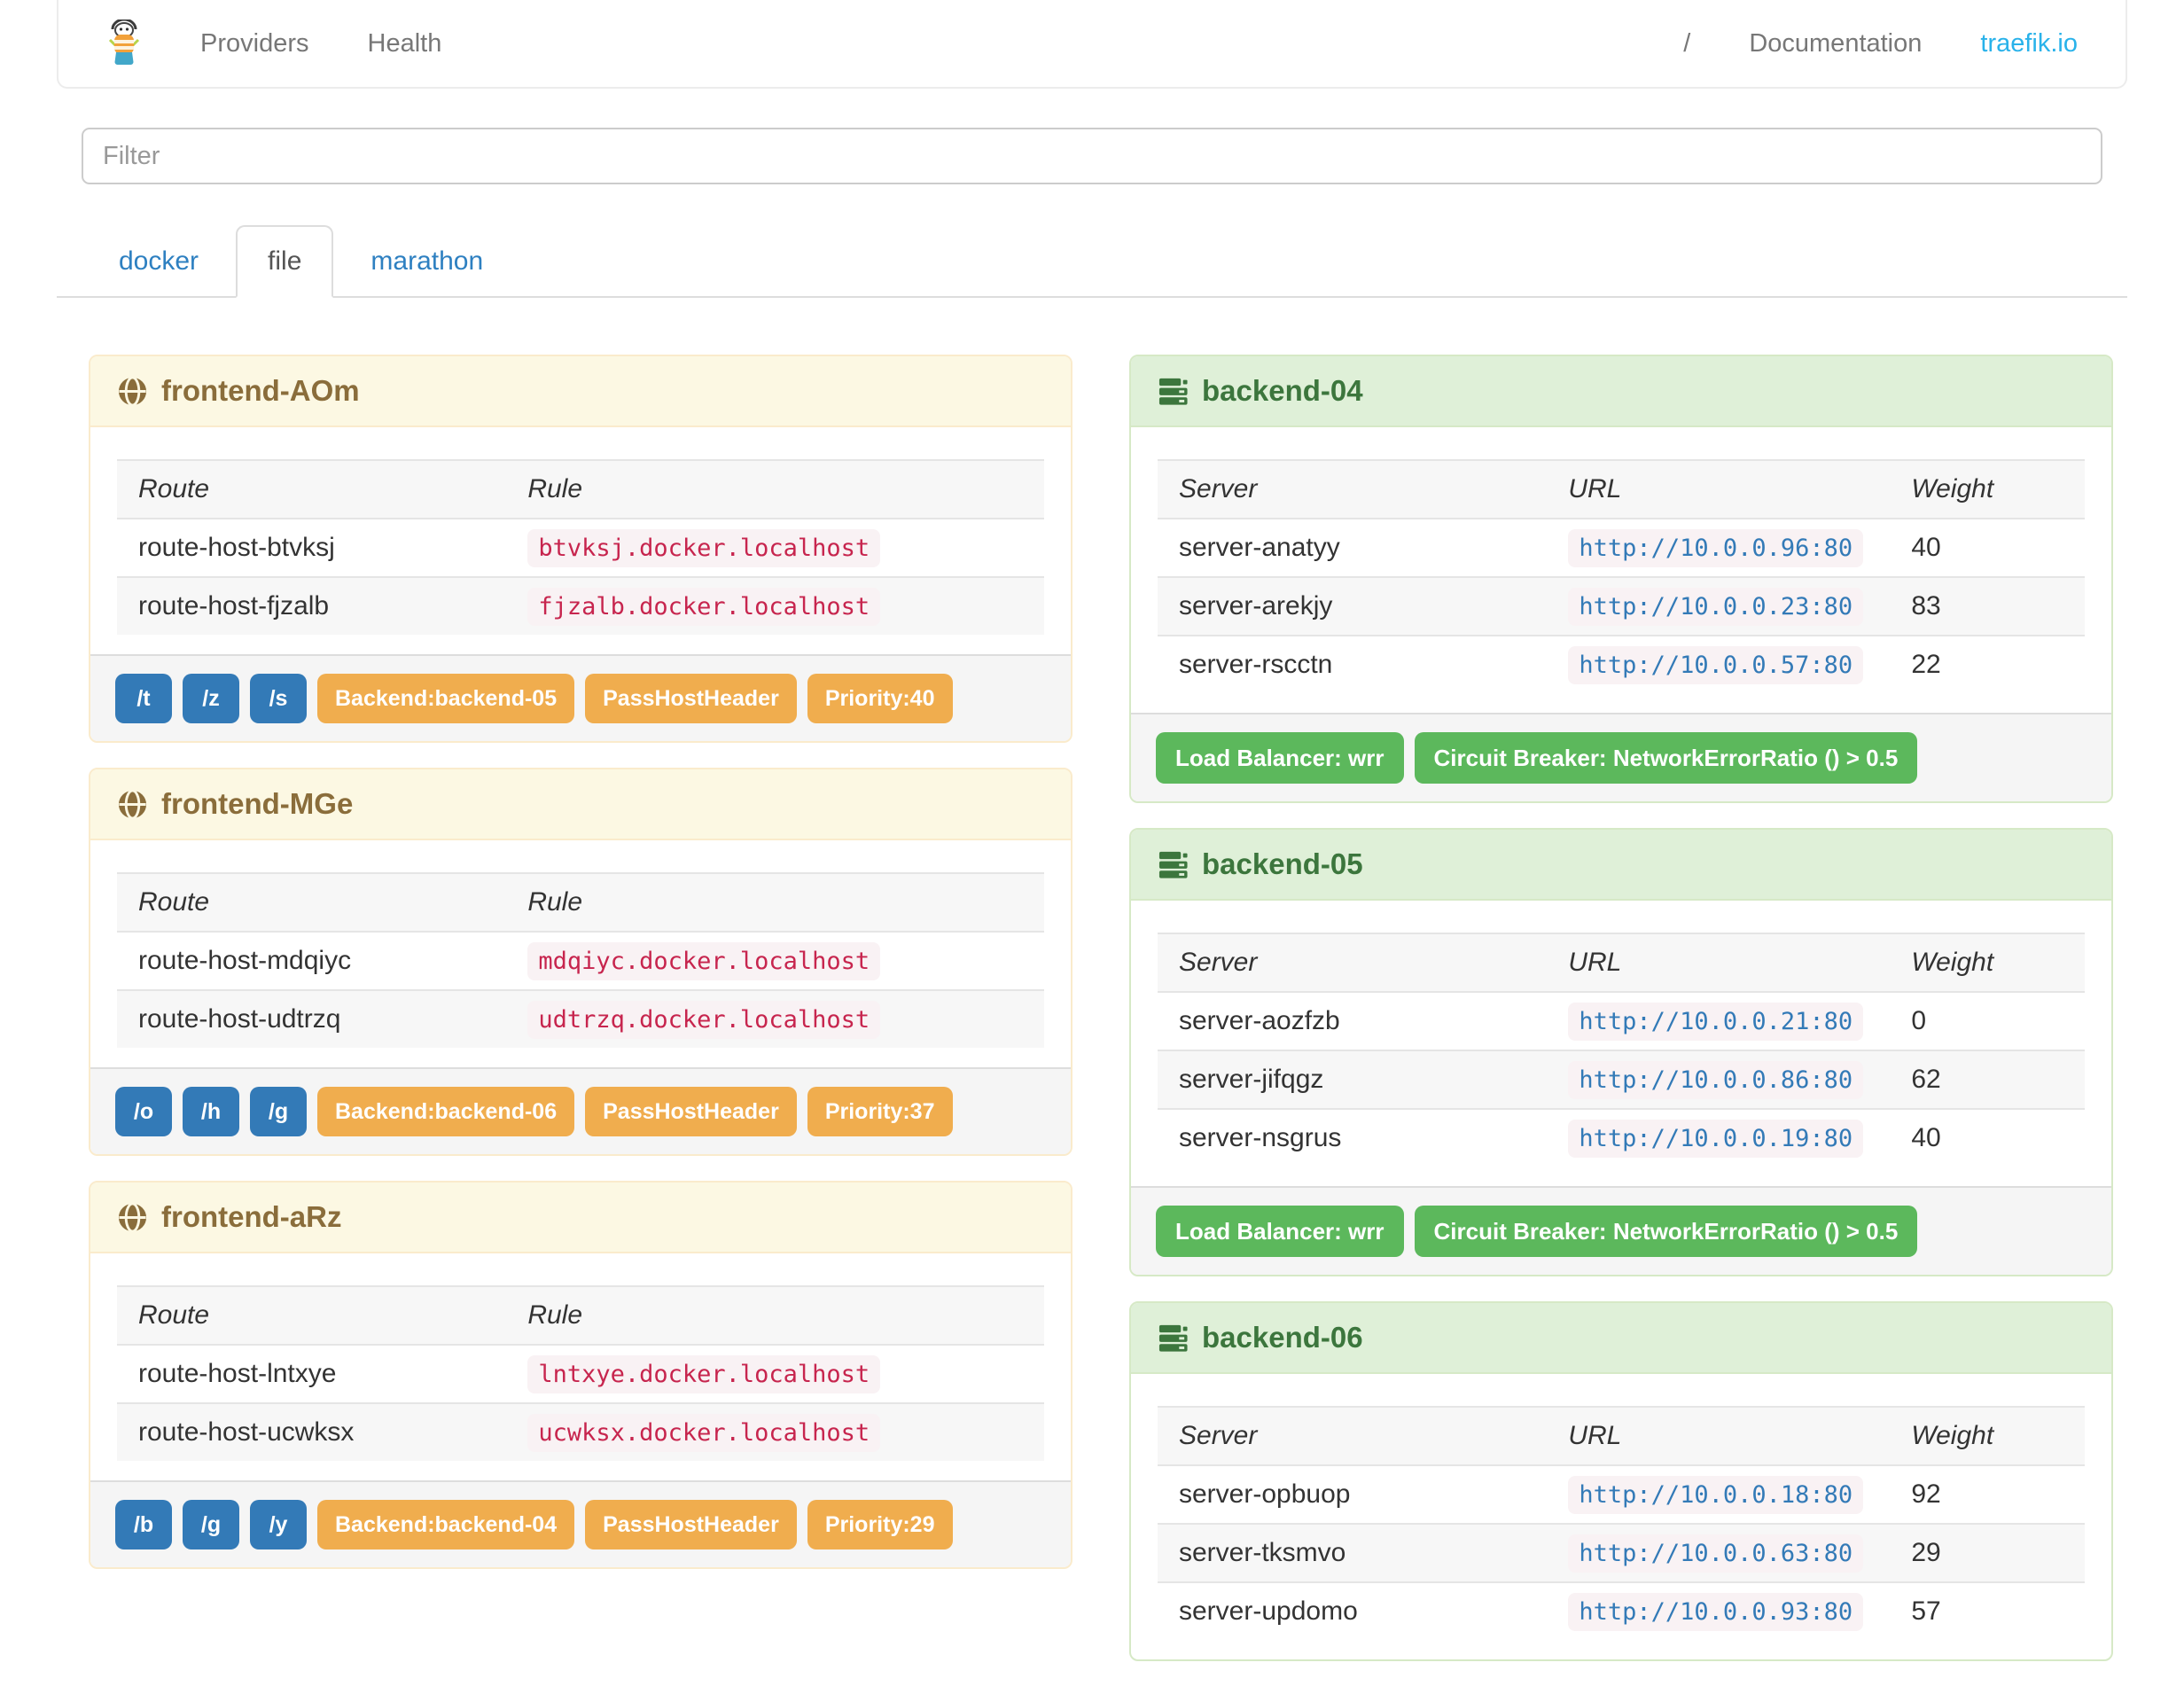 This screenshot has height=1686, width=2184. I want to click on server-url-link: http://10.0.0.19:80, so click(1716, 1138).